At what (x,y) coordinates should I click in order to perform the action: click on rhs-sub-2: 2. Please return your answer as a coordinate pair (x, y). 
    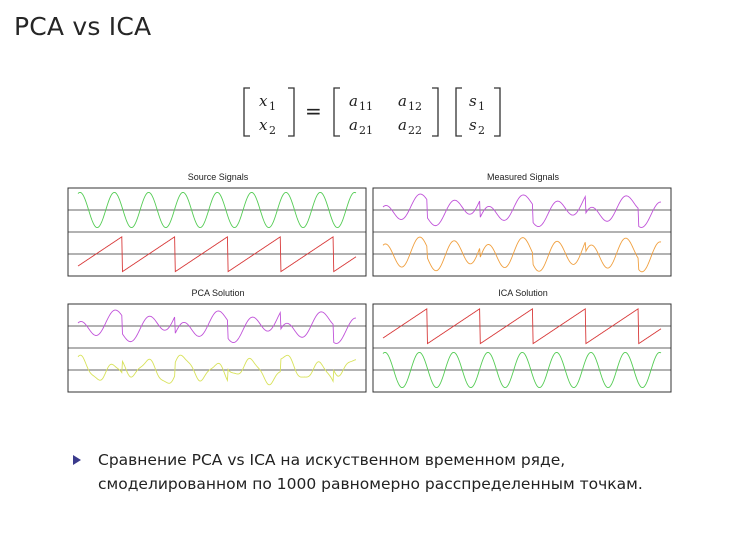
    Looking at the image, I should click on (481, 130).